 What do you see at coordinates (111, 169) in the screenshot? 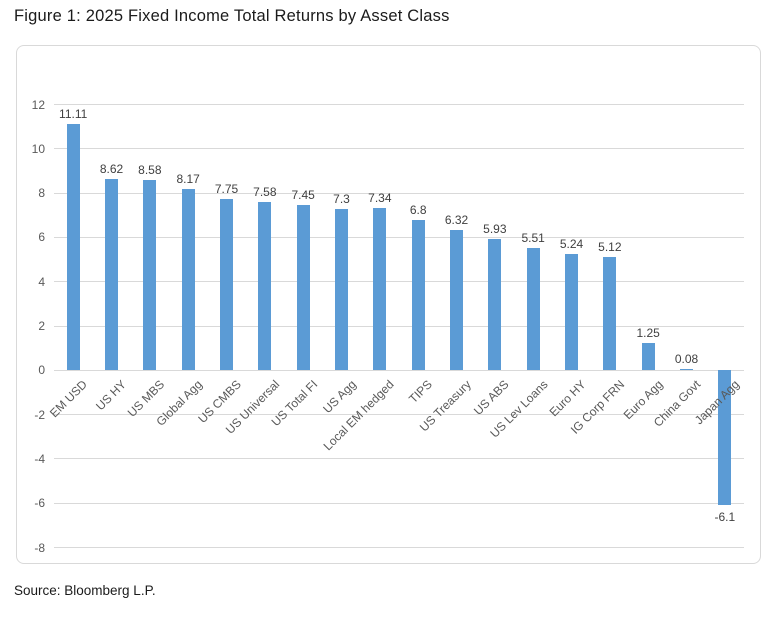
I see `data-label: 8.62` at bounding box center [111, 169].